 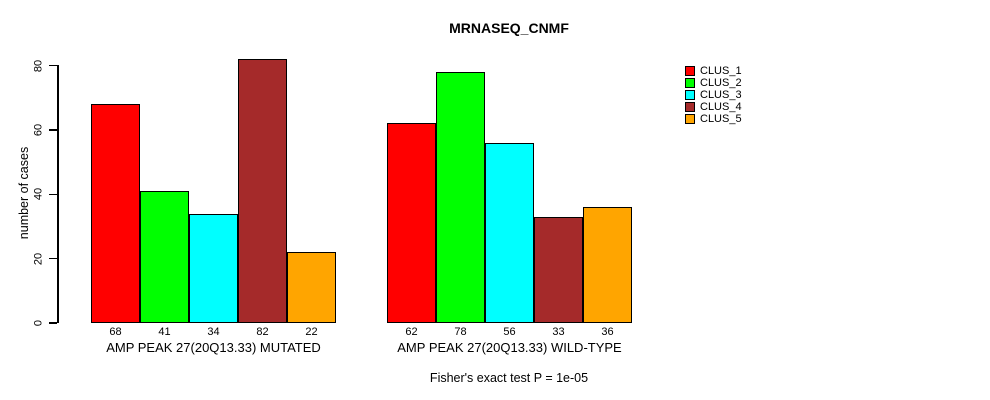 What do you see at coordinates (509, 28) in the screenshot?
I see `chart-title: MRNASEQ_CNMF` at bounding box center [509, 28].